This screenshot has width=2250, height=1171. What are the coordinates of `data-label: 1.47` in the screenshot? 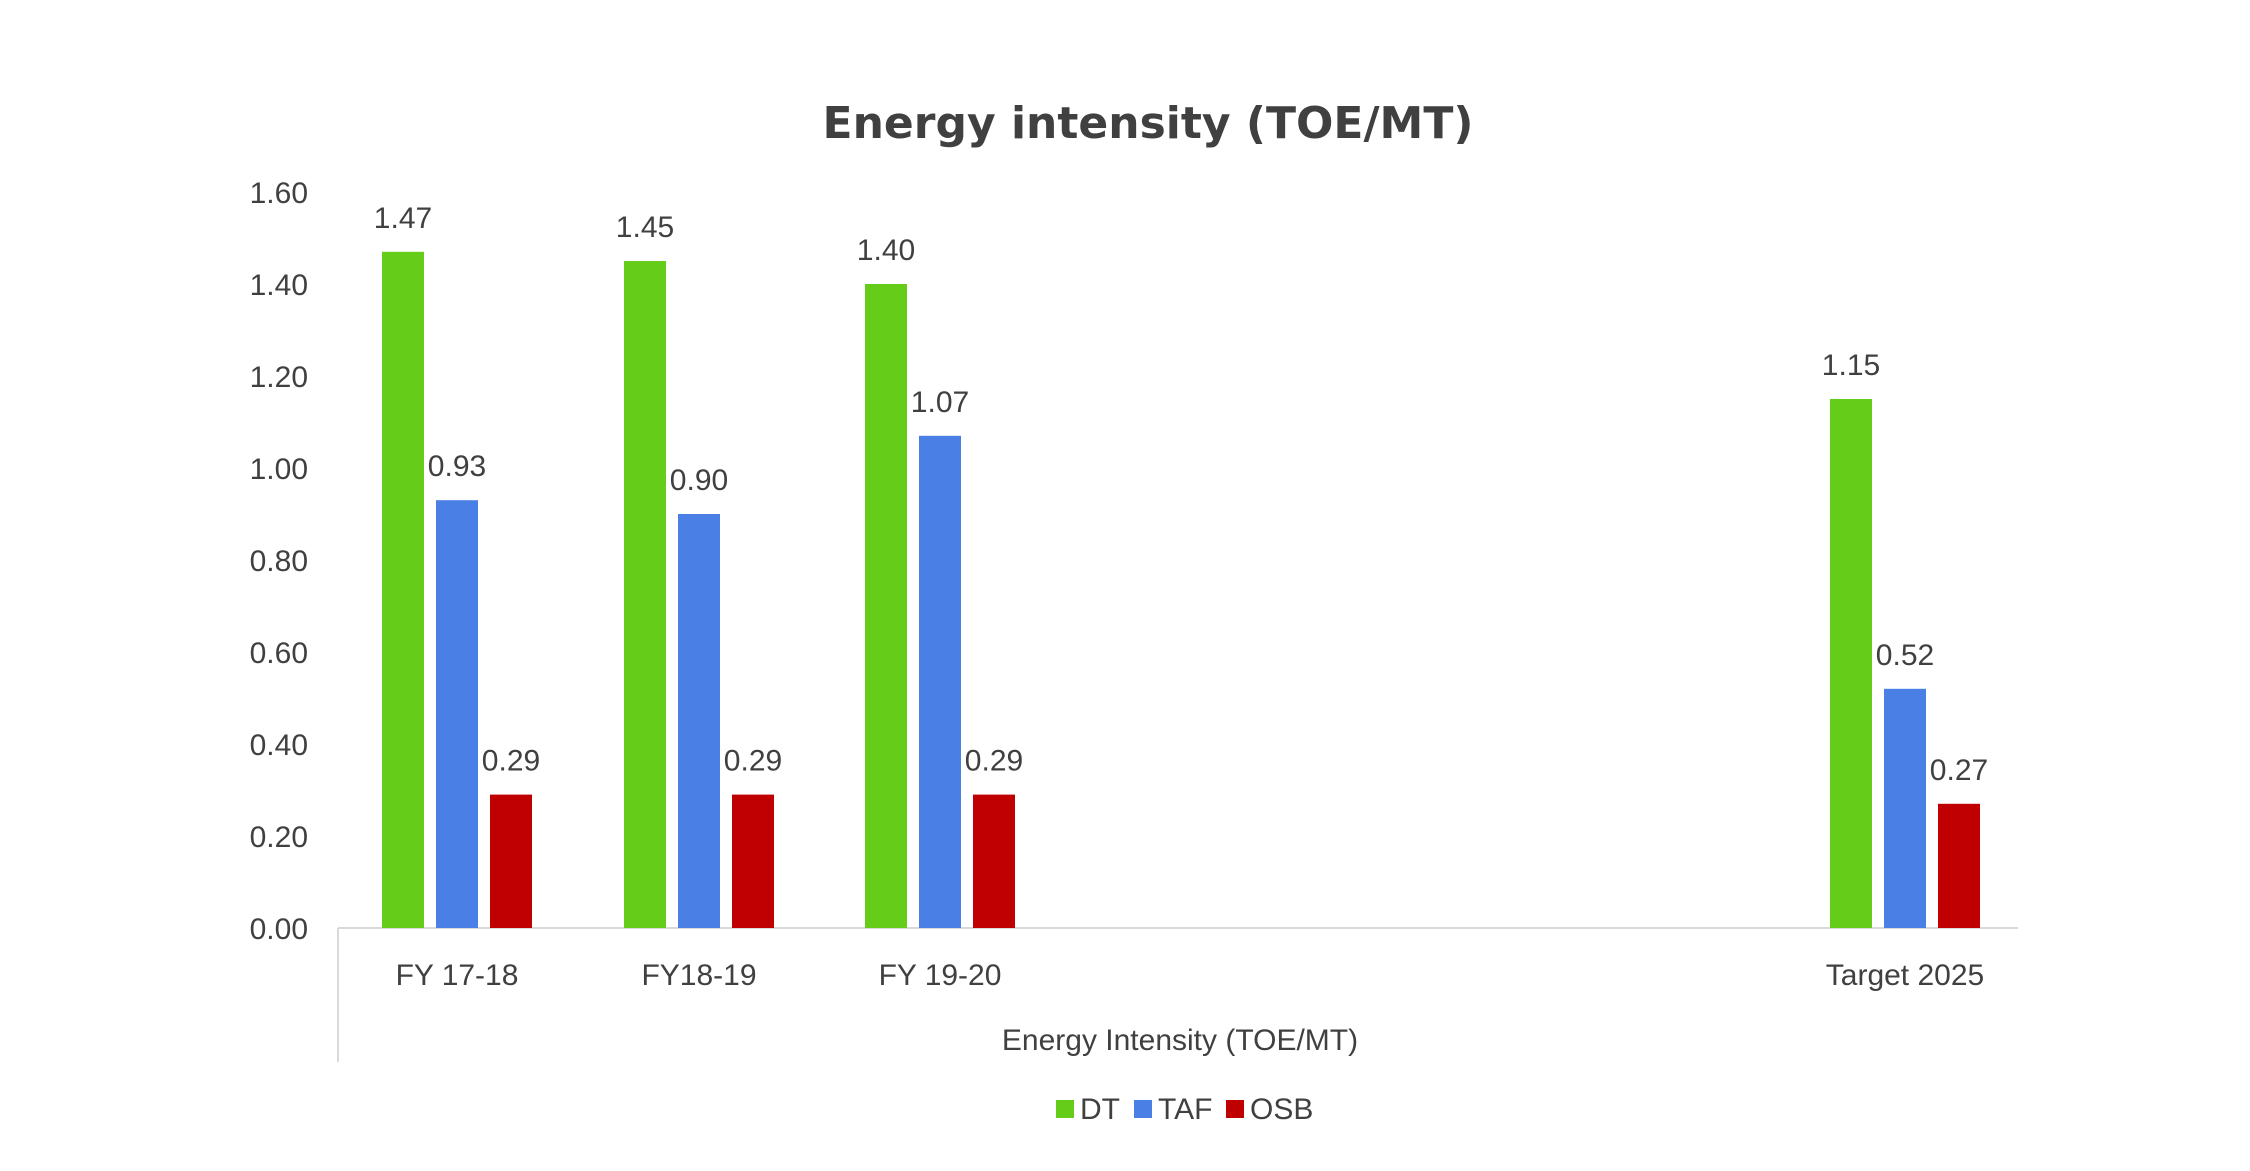 It's located at (403, 218).